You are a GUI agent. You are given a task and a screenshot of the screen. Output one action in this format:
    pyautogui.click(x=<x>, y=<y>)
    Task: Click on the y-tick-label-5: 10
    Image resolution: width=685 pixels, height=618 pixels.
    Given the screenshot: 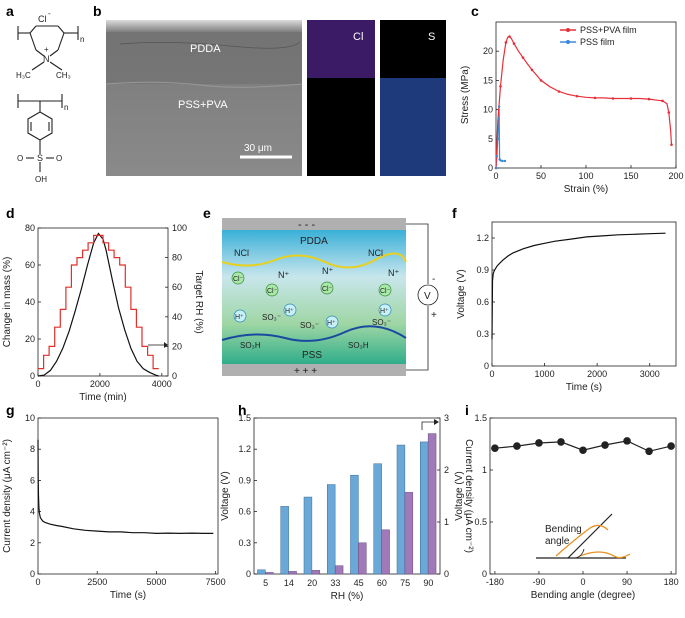 What is the action you would take?
    pyautogui.click(x=30, y=418)
    